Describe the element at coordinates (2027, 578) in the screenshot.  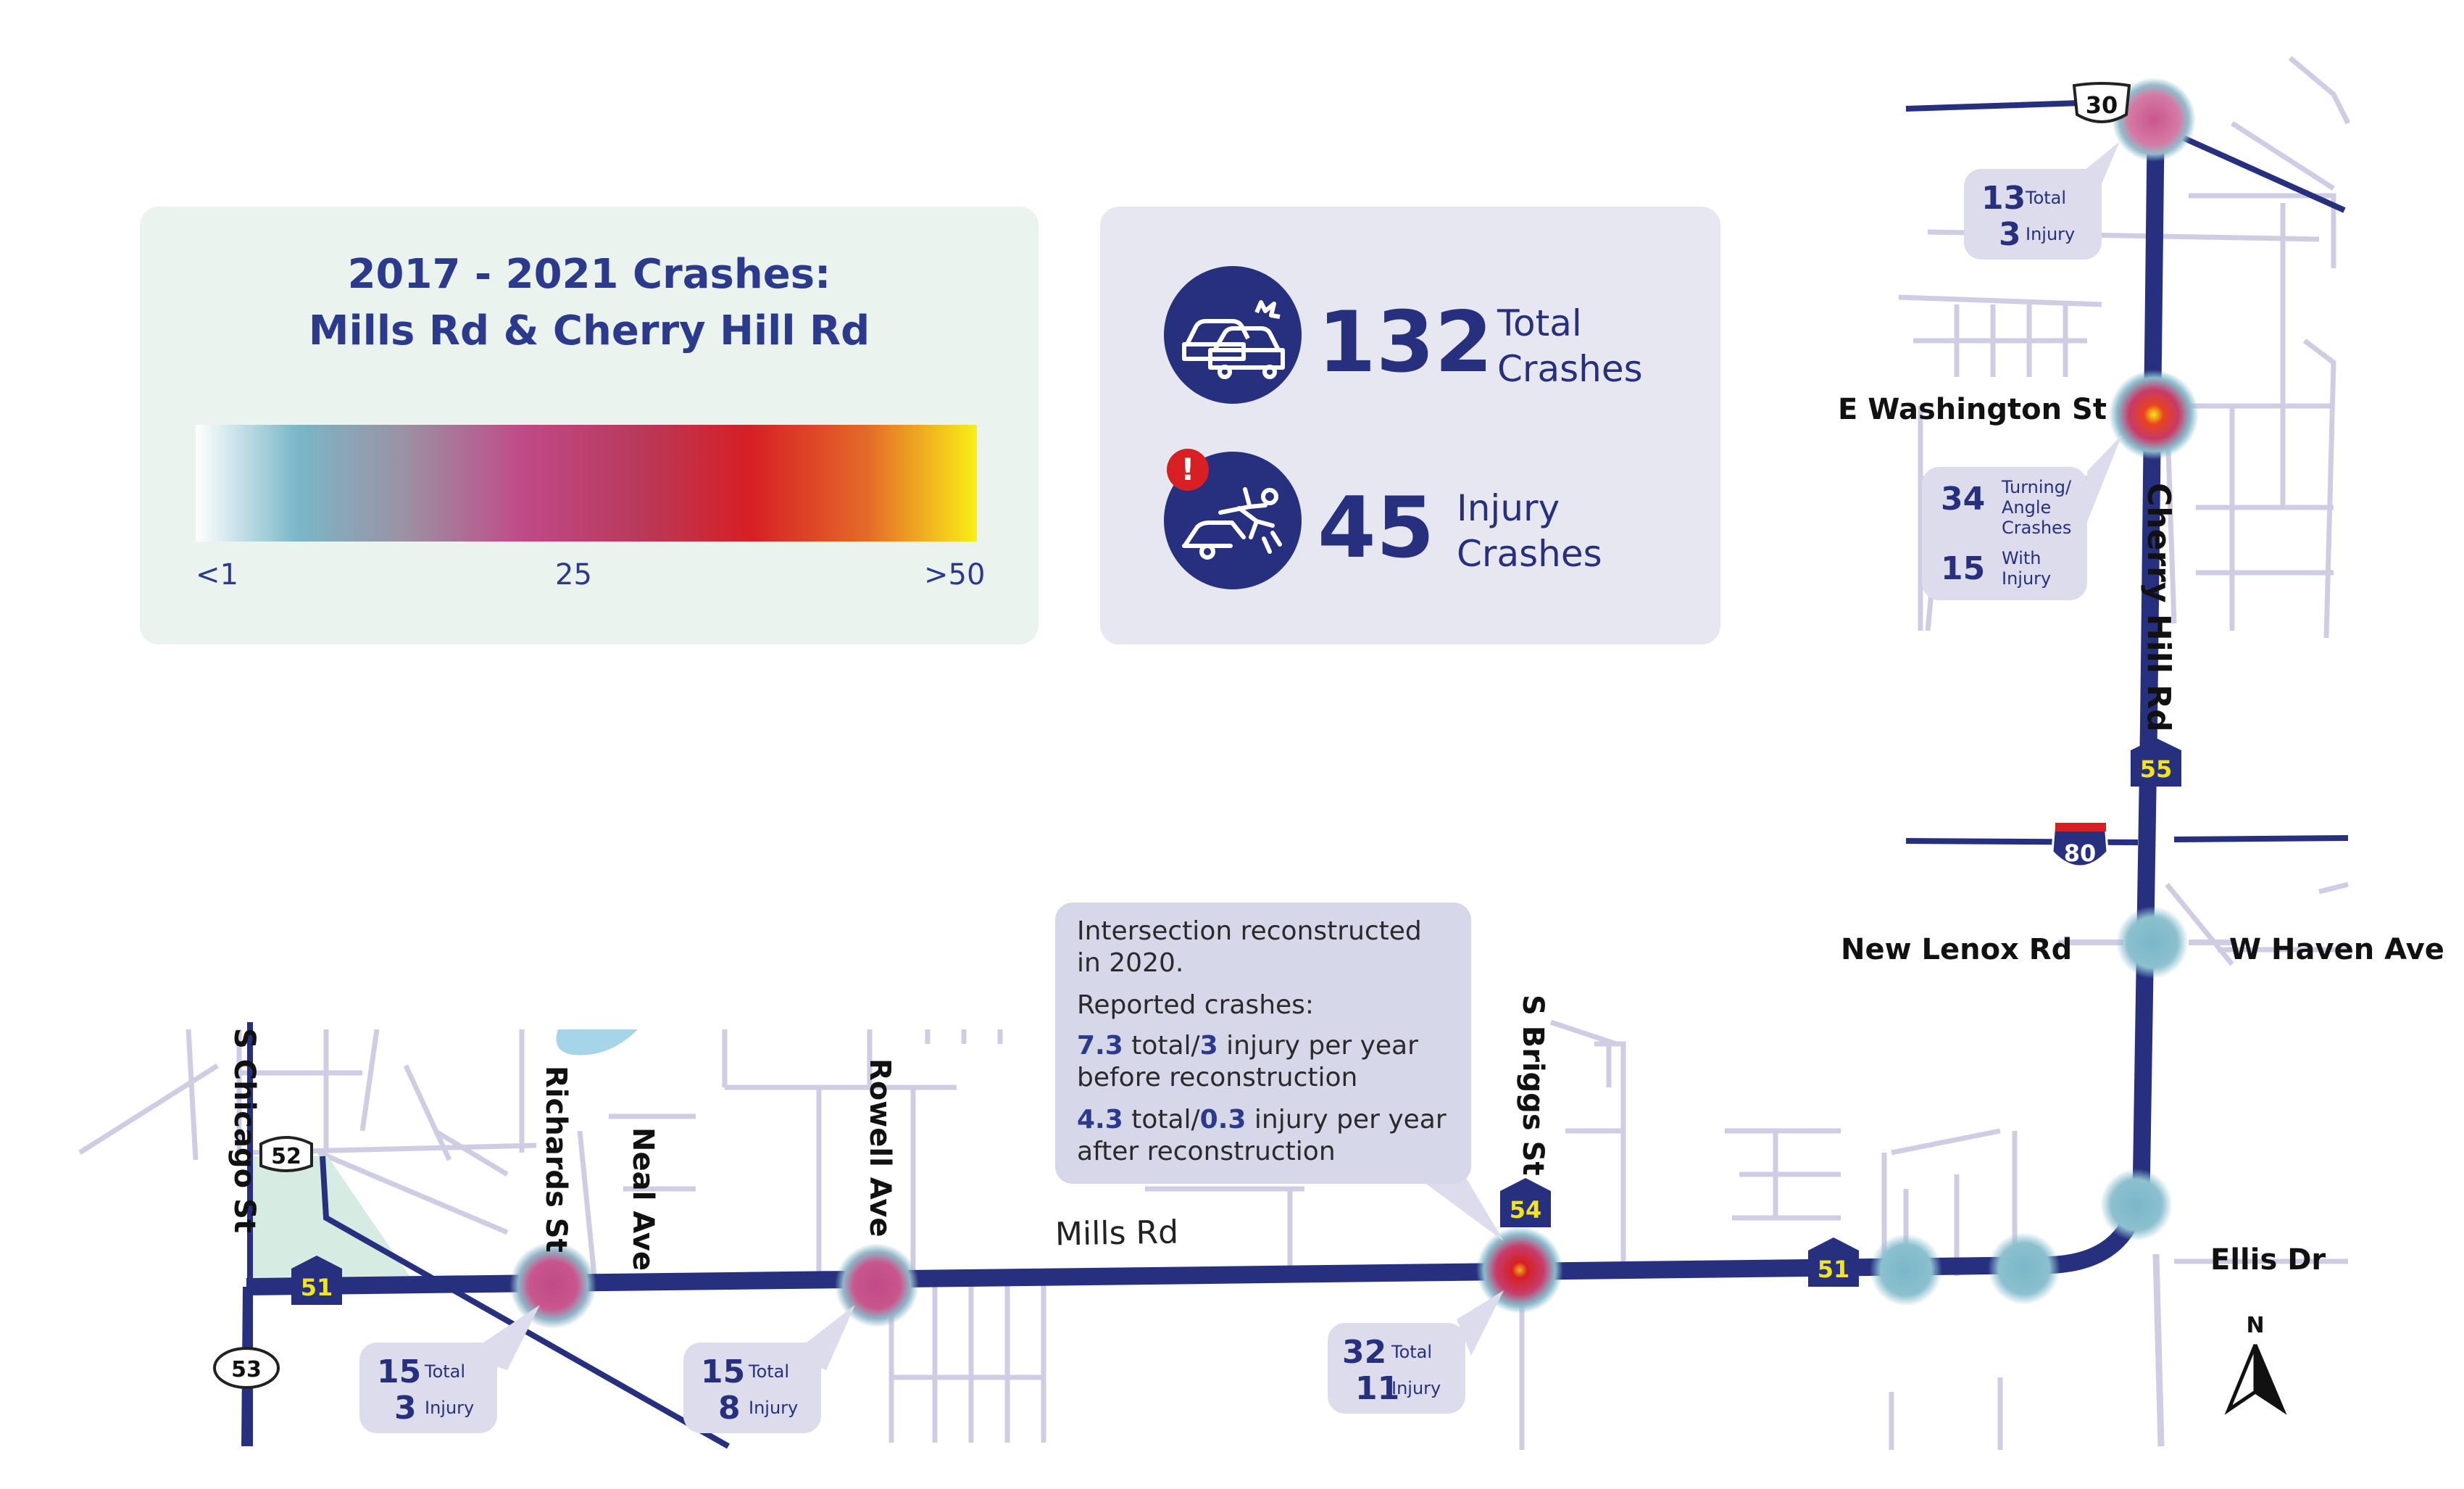
I see `callout-washington-injury-label-2: Injury` at that location.